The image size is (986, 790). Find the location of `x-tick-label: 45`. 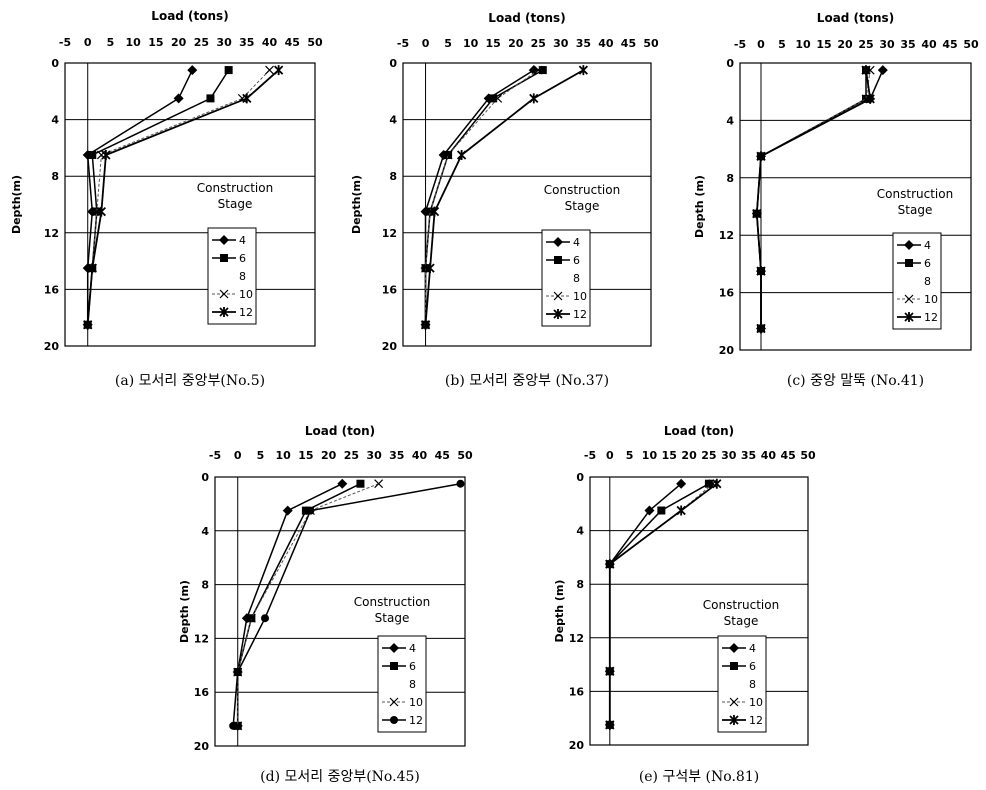

x-tick-label: 45 is located at coordinates (628, 43).